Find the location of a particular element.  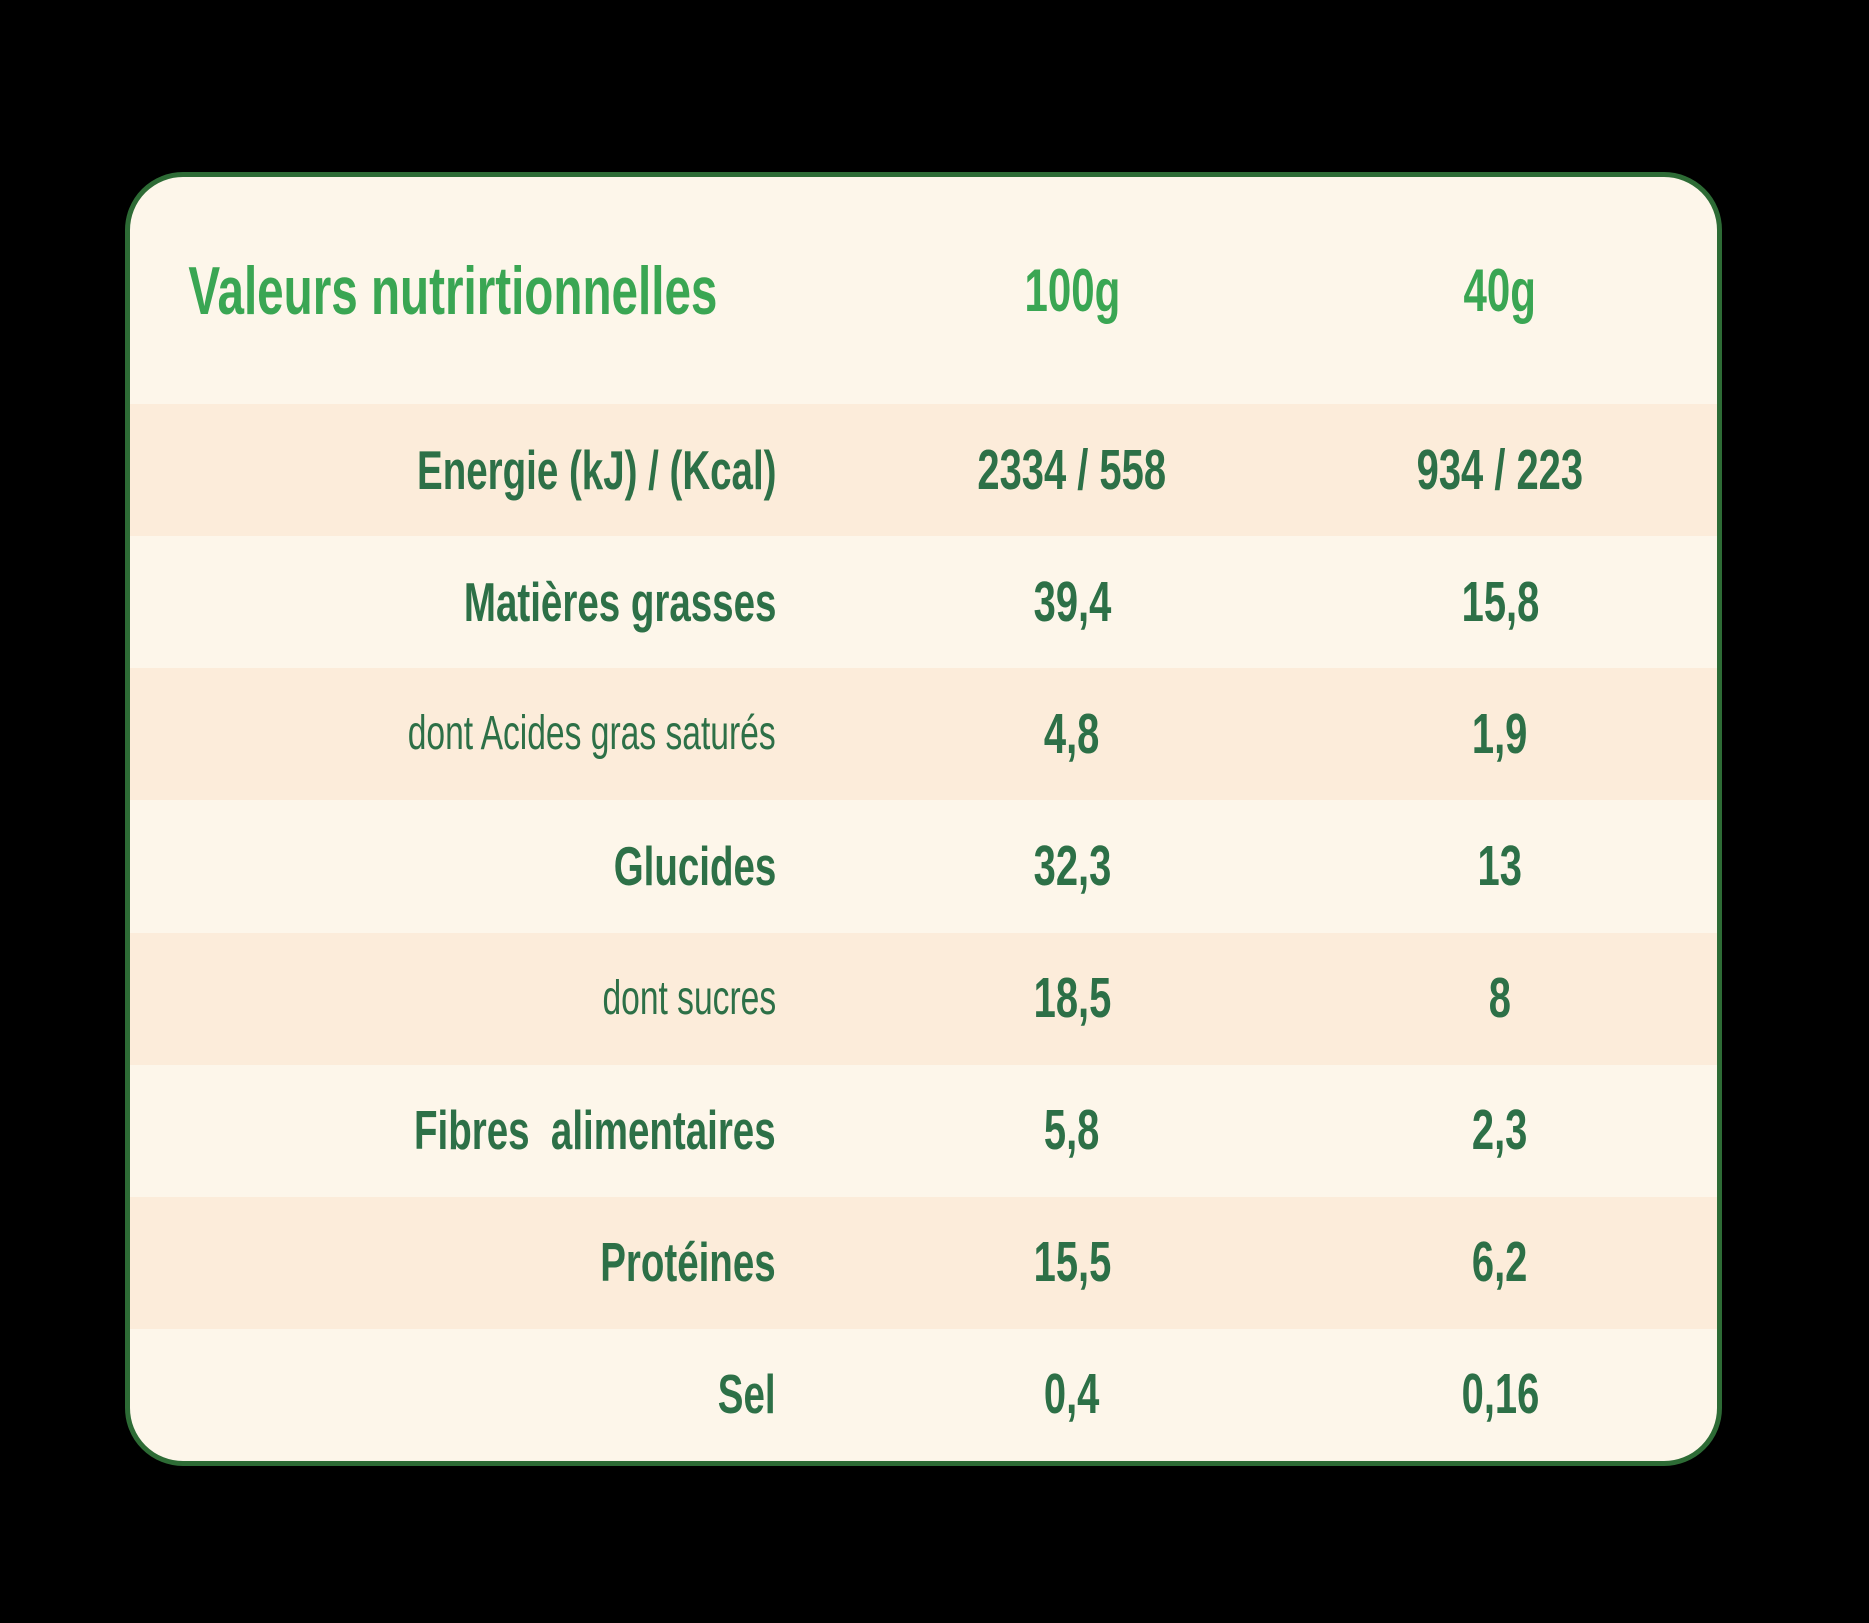

row-value-40g: 8 is located at coordinates (1500, 998).